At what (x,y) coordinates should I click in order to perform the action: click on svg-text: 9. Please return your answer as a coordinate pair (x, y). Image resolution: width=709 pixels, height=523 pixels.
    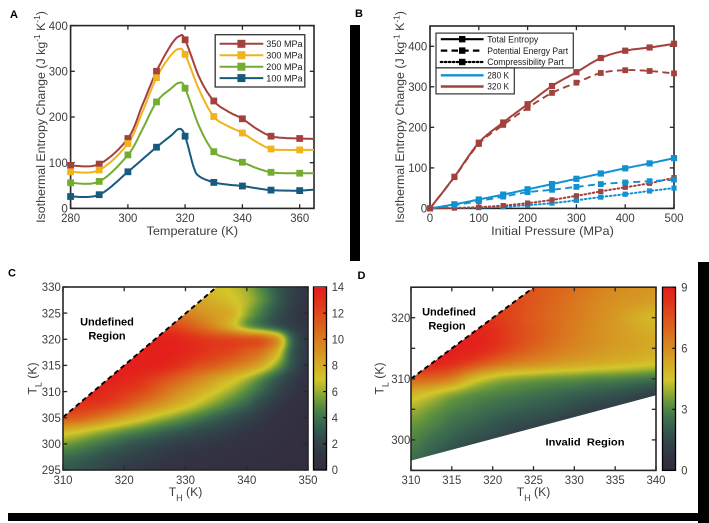
    Looking at the image, I should click on (684, 287).